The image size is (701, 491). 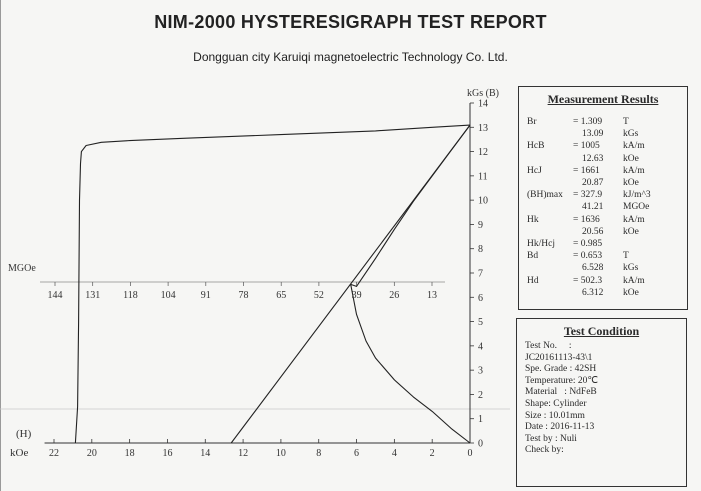 What do you see at coordinates (432, 453) in the screenshot?
I see `x-tick-label: 2` at bounding box center [432, 453].